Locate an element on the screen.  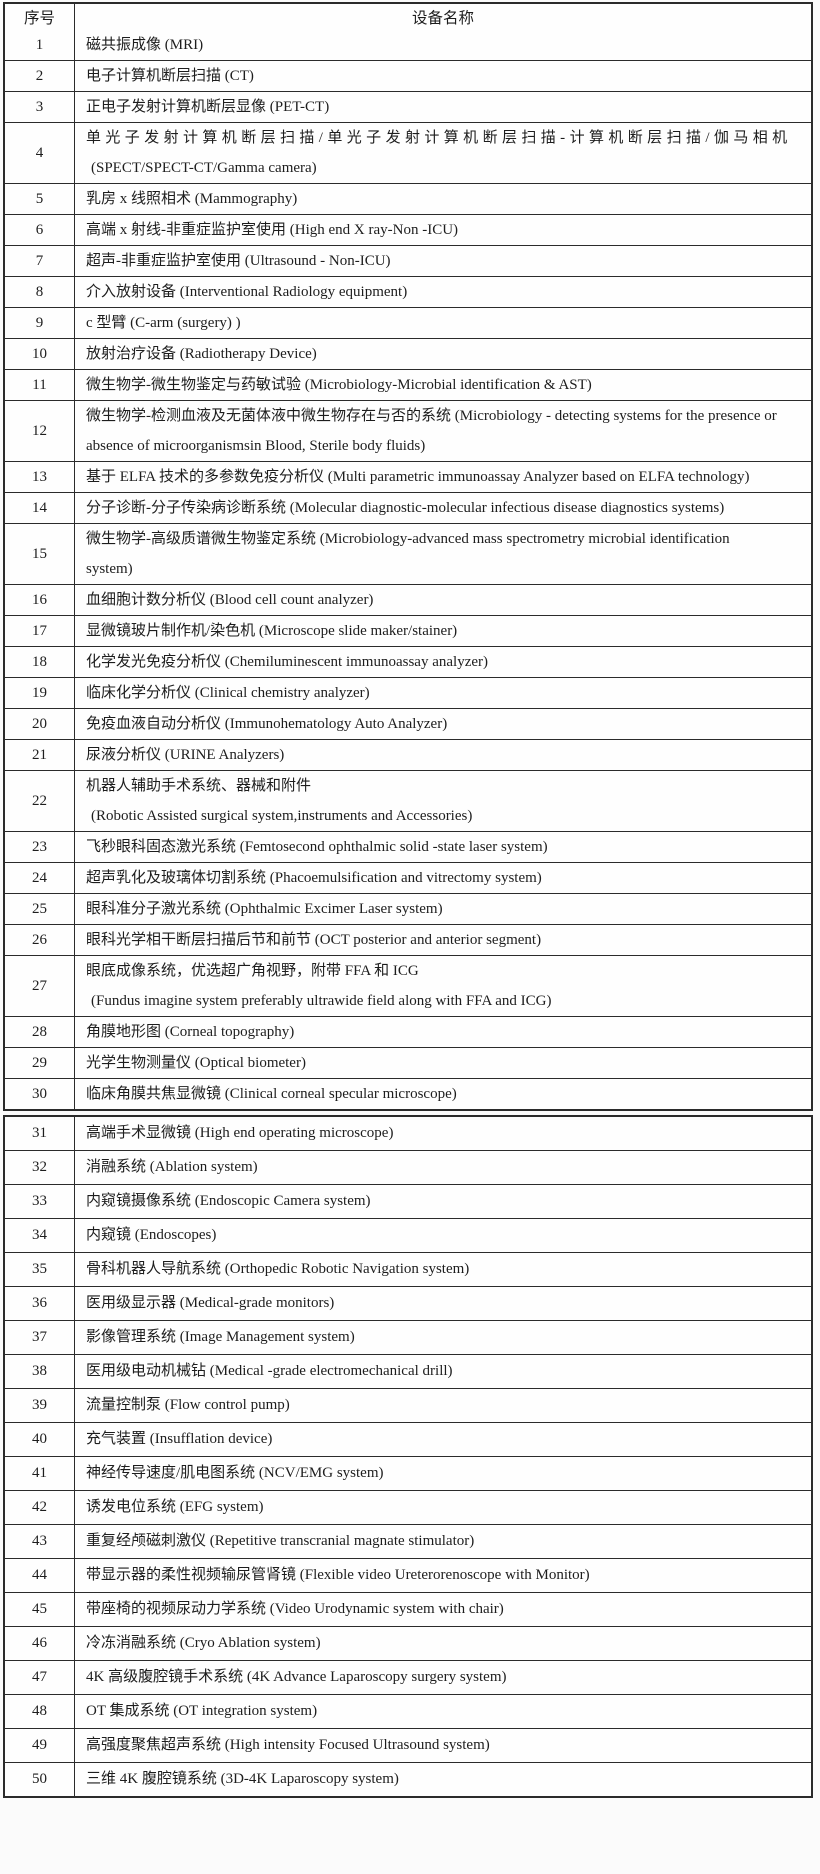
device-name-cell: 血细胞计数分析仪 (Blood cell count analyzer) is located at coordinates (443, 600).